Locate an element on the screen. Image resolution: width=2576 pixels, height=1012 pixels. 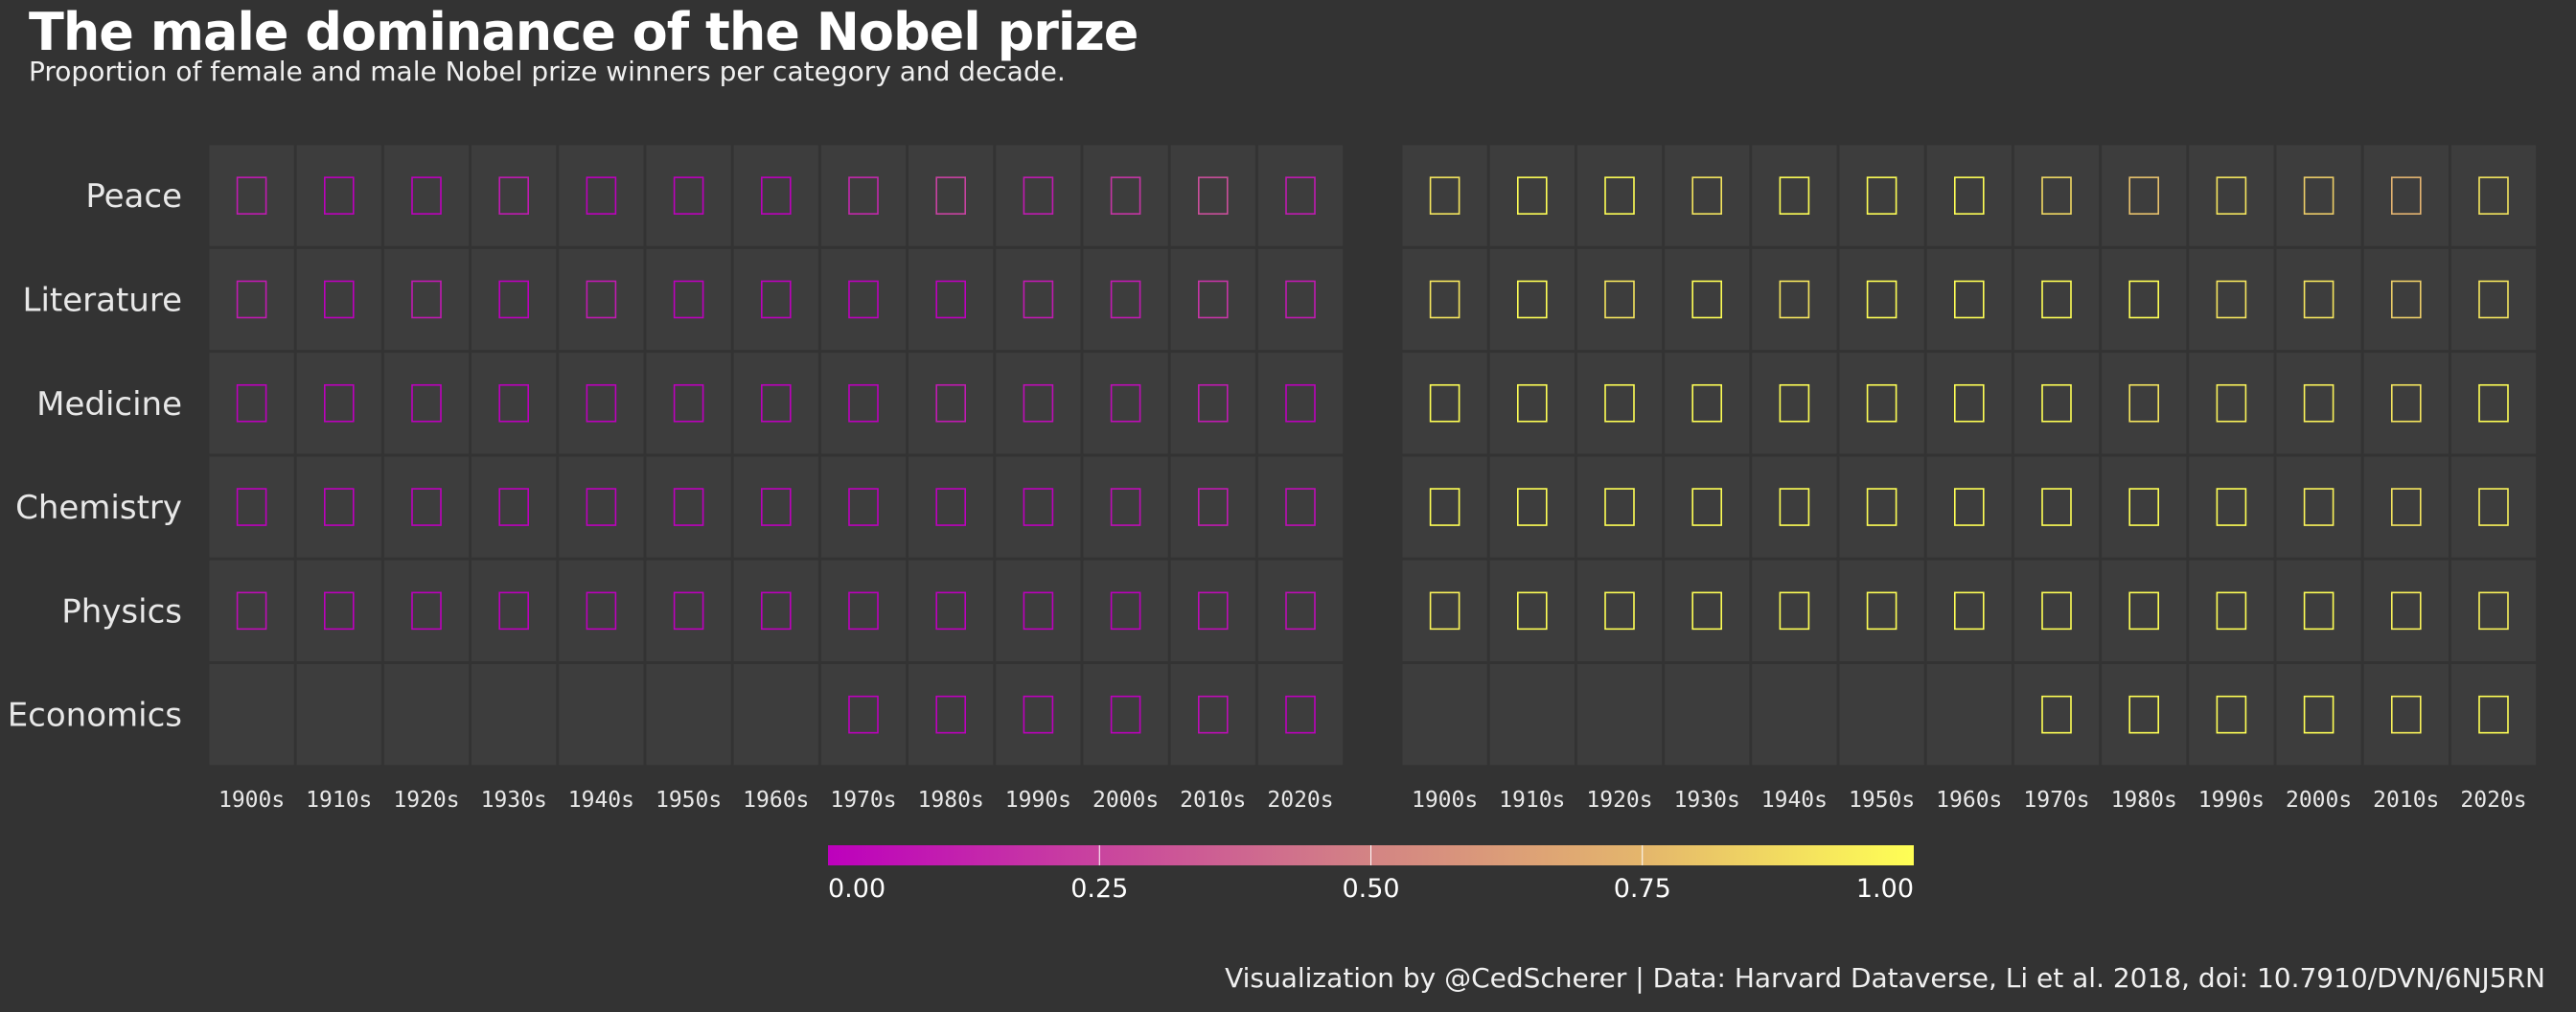
category-label: Literature is located at coordinates (102, 300).